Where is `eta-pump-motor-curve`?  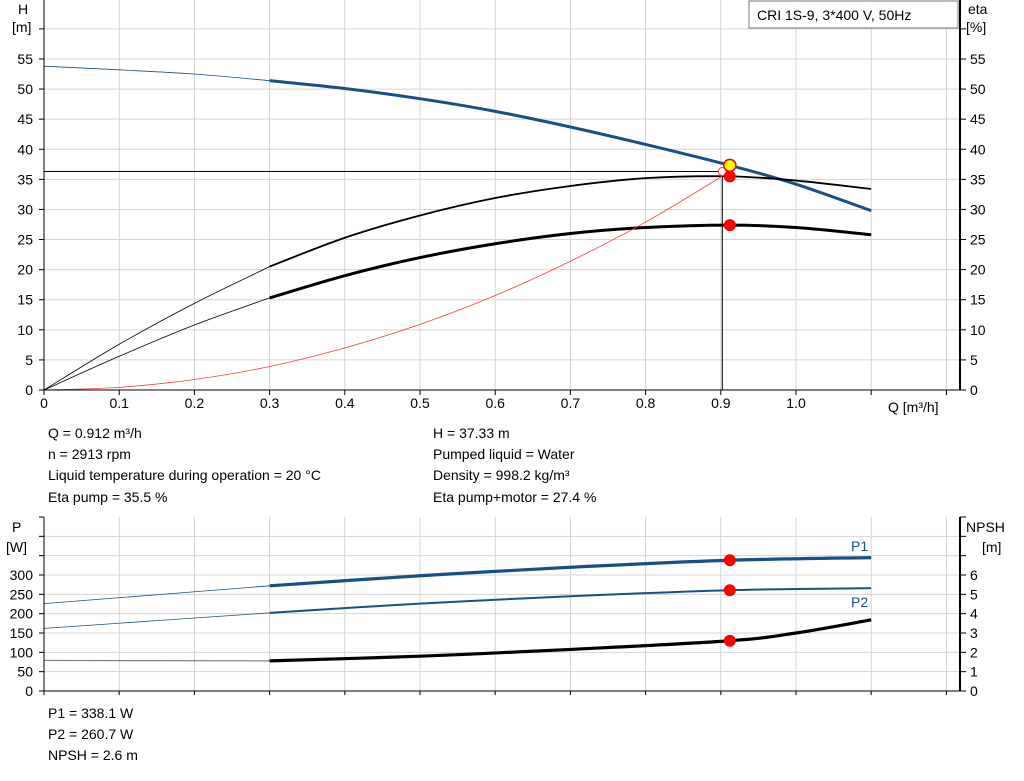 eta-pump-motor-curve is located at coordinates (570, 261).